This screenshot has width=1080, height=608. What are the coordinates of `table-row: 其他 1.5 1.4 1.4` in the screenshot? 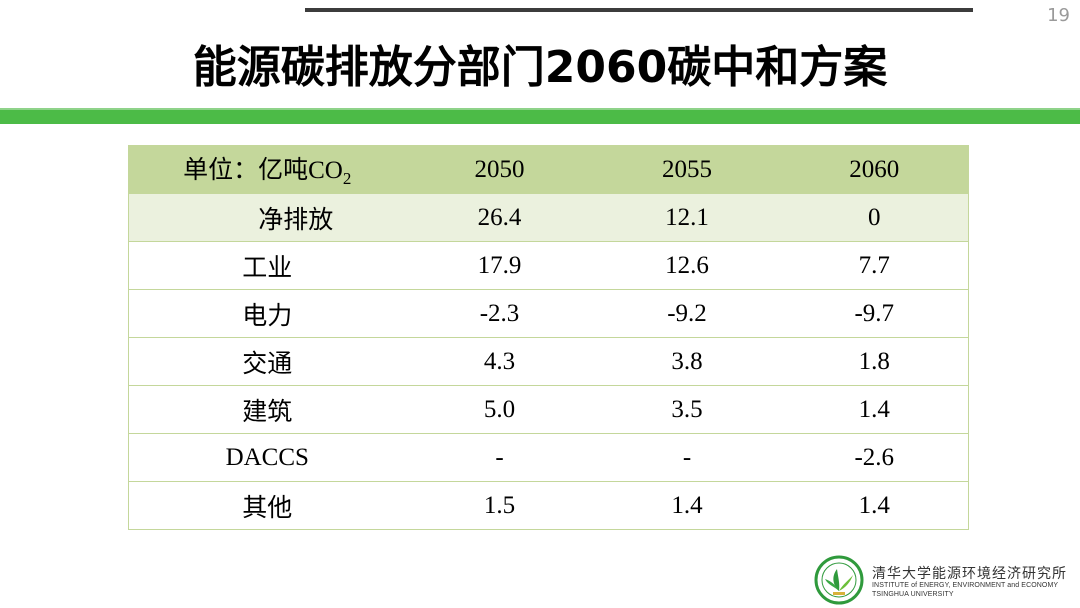 It's located at (548, 505).